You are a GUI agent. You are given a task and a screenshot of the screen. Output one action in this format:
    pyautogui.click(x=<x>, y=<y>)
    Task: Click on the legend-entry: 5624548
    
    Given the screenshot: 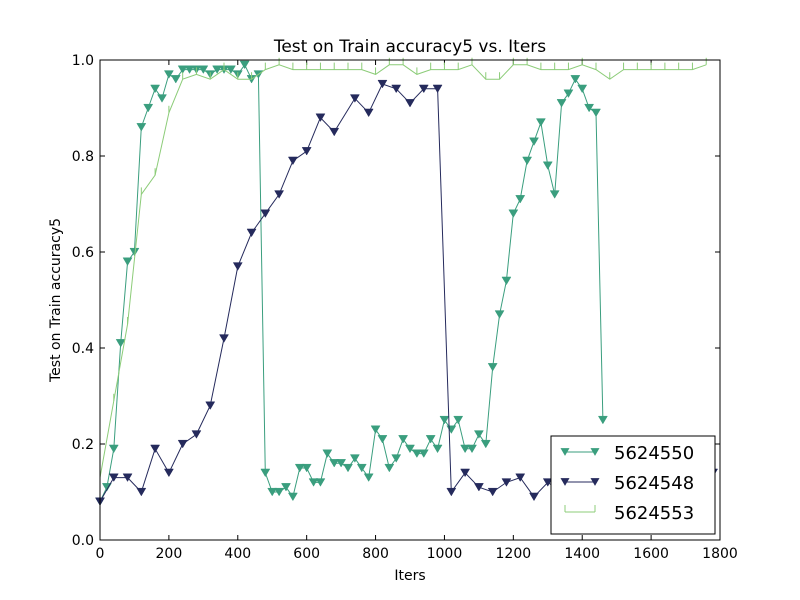 What is the action you would take?
    pyautogui.click(x=627, y=483)
    